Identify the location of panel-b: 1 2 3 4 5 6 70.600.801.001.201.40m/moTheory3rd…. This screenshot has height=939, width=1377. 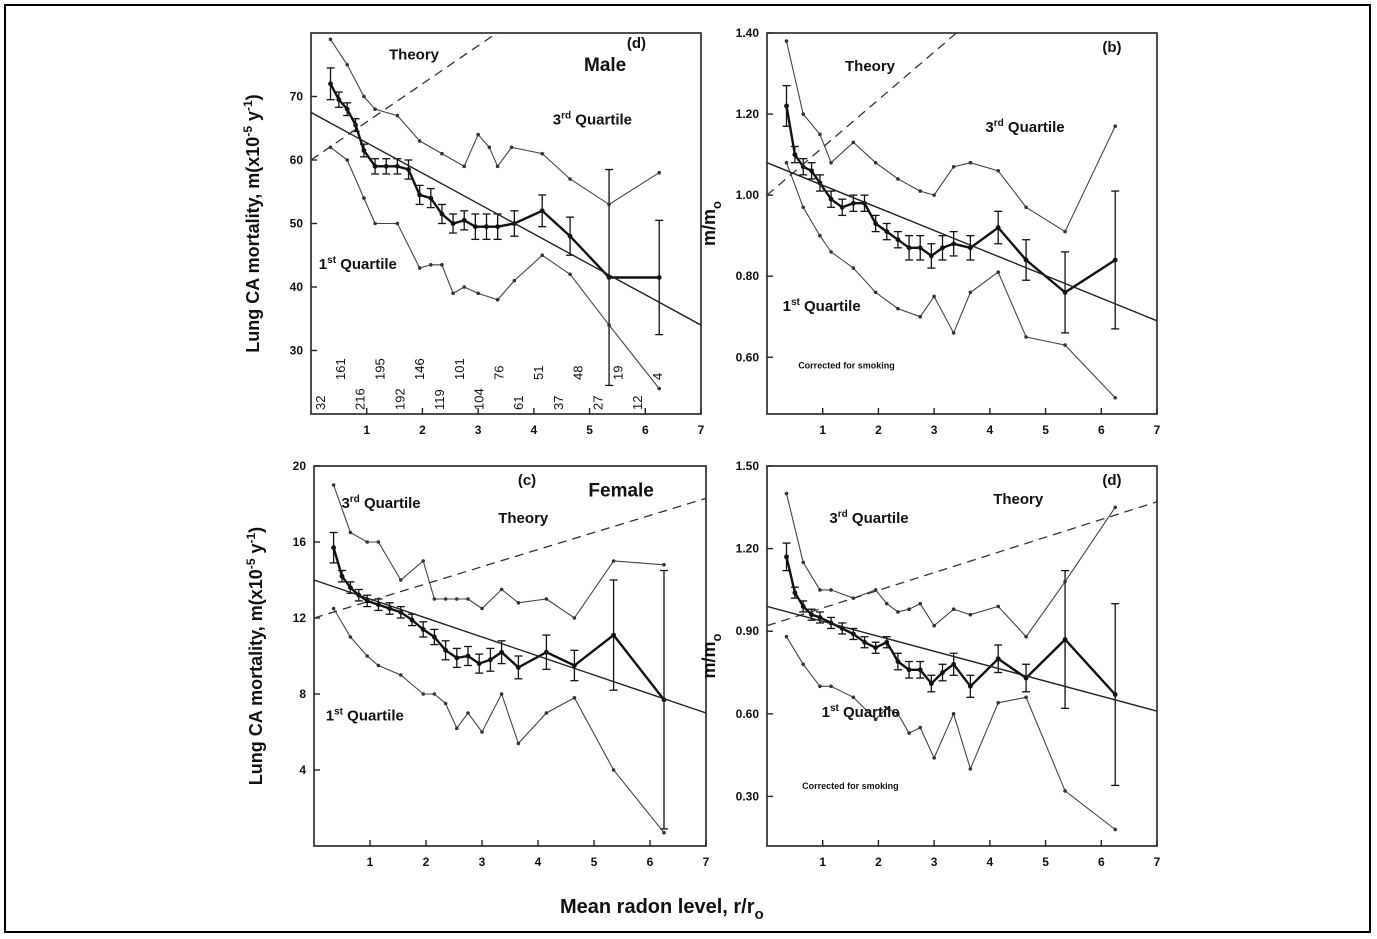
(930, 231).